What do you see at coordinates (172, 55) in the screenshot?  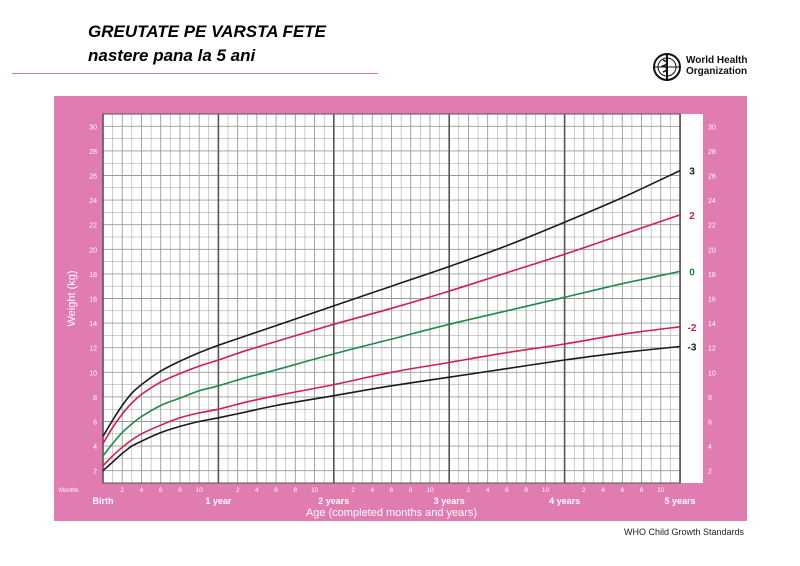 I see `page-subtitle: nastere pana la 5 ani` at bounding box center [172, 55].